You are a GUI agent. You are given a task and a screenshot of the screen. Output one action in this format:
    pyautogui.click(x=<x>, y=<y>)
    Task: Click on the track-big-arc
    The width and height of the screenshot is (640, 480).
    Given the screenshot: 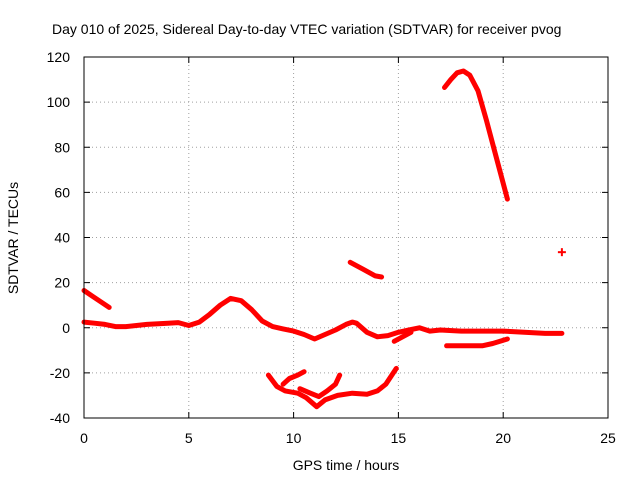 What is the action you would take?
    pyautogui.click(x=476, y=135)
    